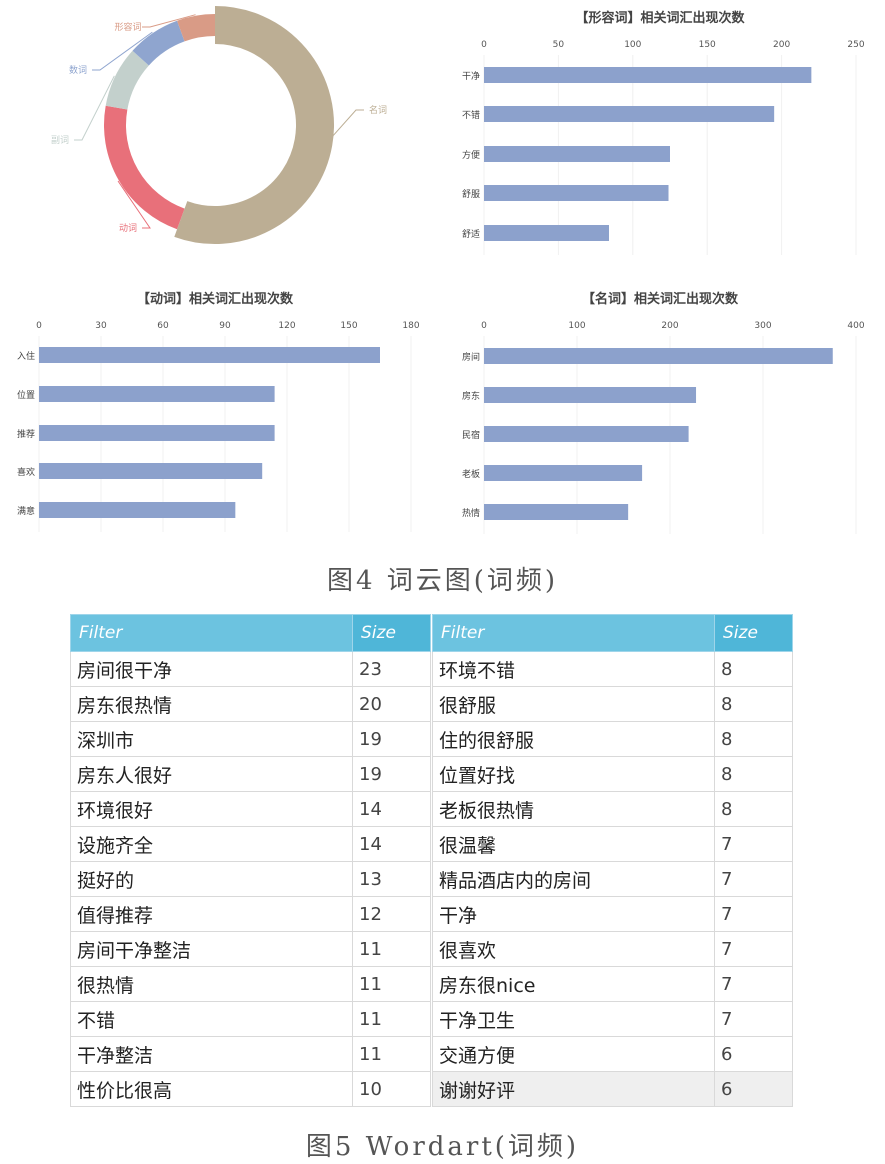 The width and height of the screenshot is (885, 1164). I want to click on phrase-cell: 房东人很好, so click(211, 774).